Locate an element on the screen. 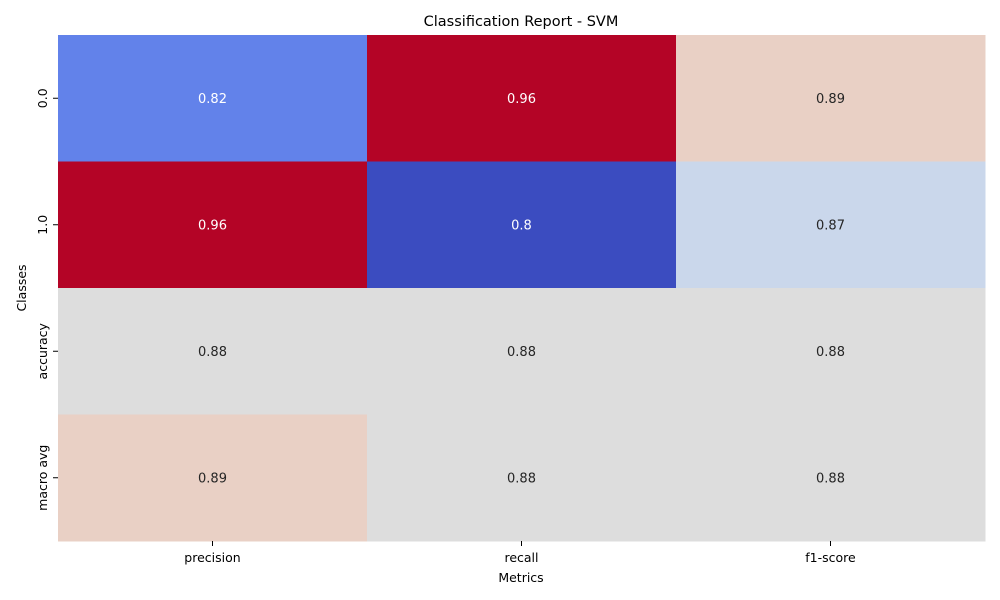 This screenshot has width=1000, height=600. x-tick-label-2: f1-score is located at coordinates (830, 557).